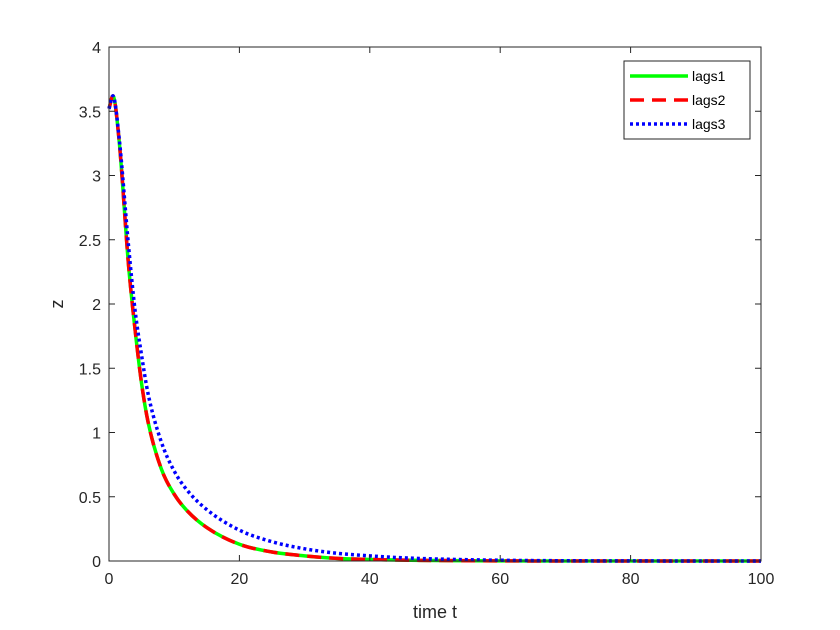 This screenshot has width=840, height=630. Describe the element at coordinates (500, 579) in the screenshot. I see `x-tick-label: 60` at that location.